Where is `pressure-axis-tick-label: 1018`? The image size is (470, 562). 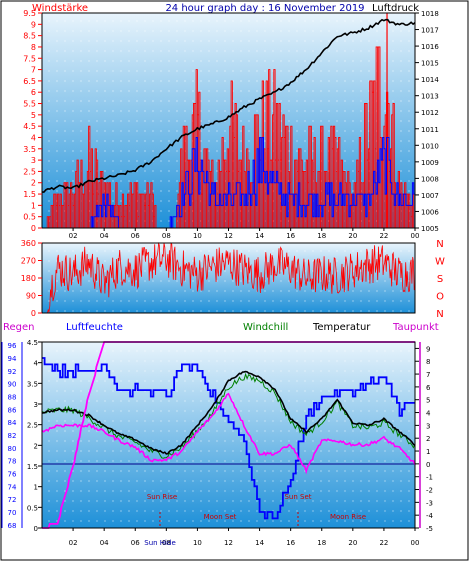
pressure-axis-tick-label: 1018 is located at coordinates (430, 14).